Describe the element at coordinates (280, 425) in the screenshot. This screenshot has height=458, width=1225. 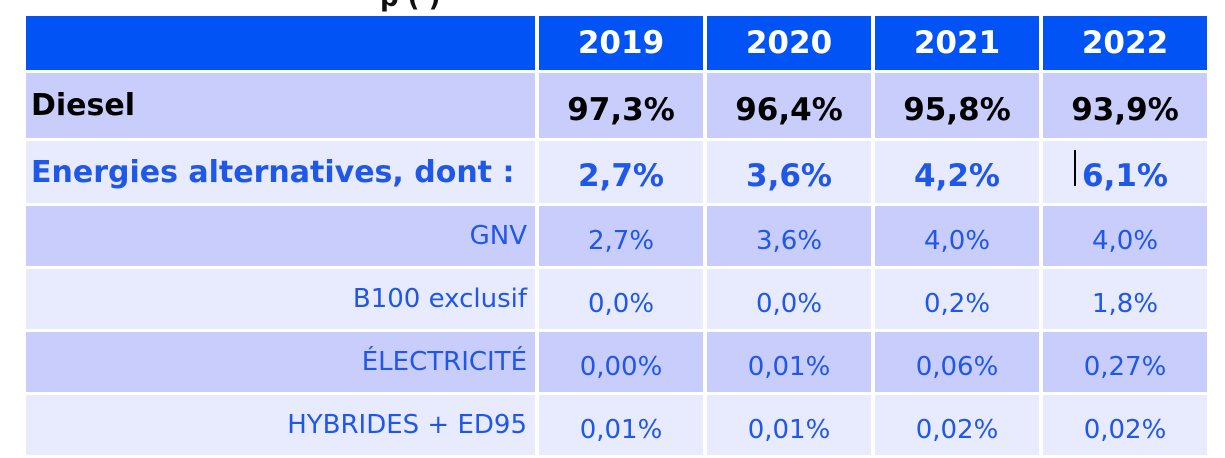
I see `row-label: HYBRIDES + ED95` at that location.